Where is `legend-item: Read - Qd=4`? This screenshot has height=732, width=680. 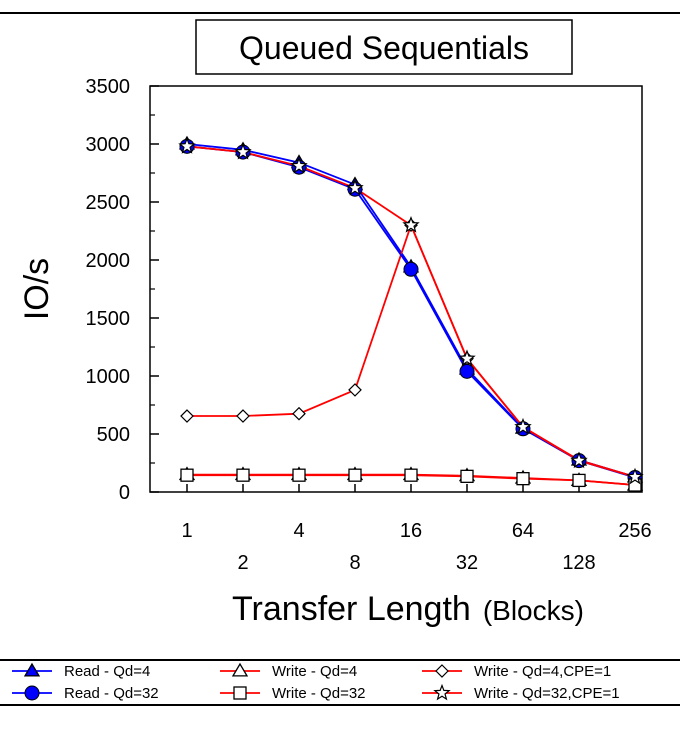
legend-item: Read - Qd=4 is located at coordinates (81, 671).